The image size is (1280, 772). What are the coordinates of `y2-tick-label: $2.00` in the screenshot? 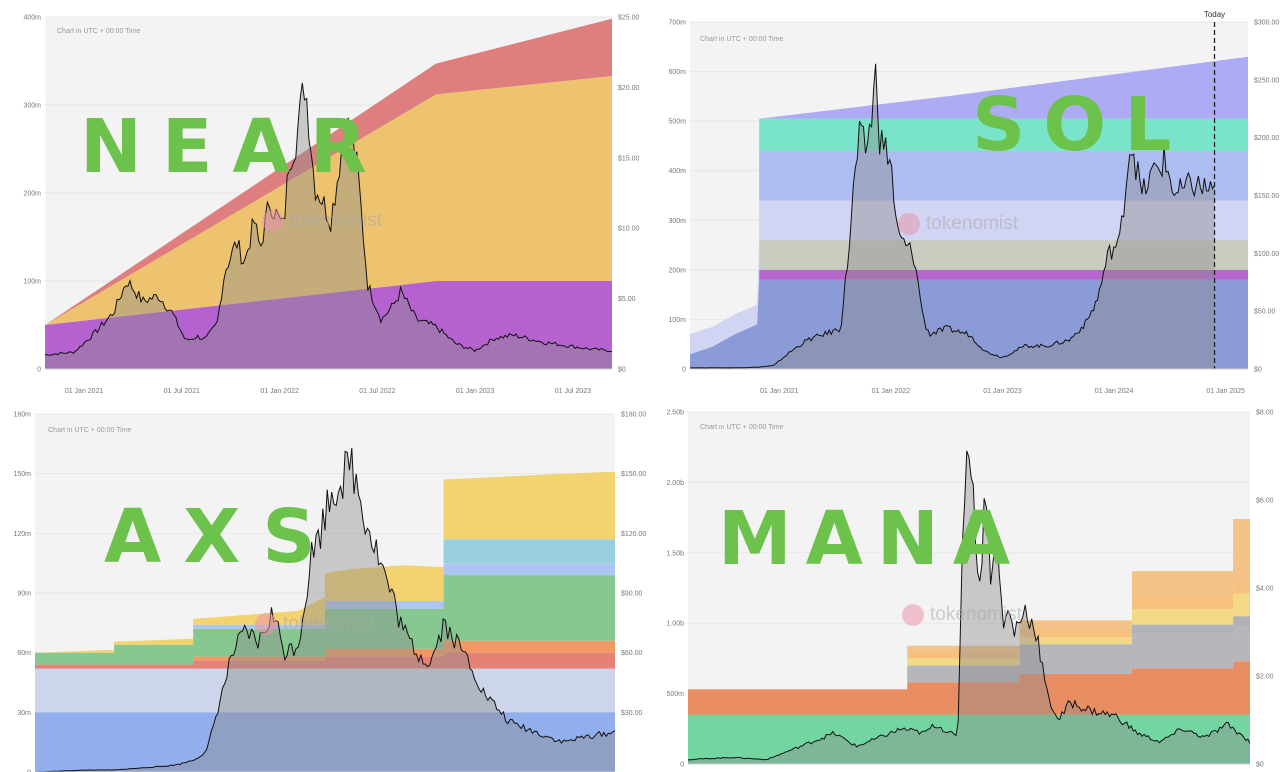 It's located at (1265, 677).